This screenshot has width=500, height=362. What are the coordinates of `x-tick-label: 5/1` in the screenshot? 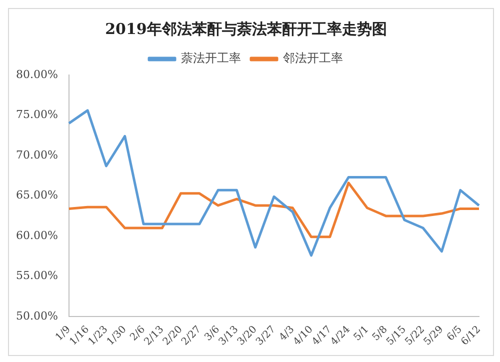 It's located at (362, 334).